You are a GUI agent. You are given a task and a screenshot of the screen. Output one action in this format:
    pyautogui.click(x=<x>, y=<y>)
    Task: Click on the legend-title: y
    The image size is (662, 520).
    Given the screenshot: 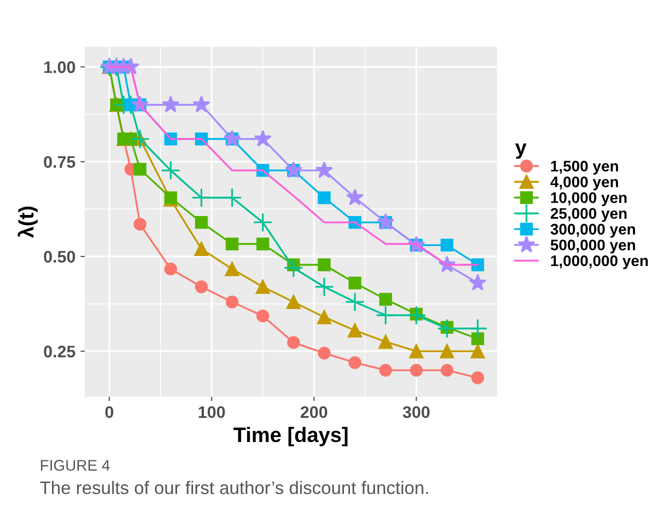 What is the action you would take?
    pyautogui.click(x=521, y=151)
    